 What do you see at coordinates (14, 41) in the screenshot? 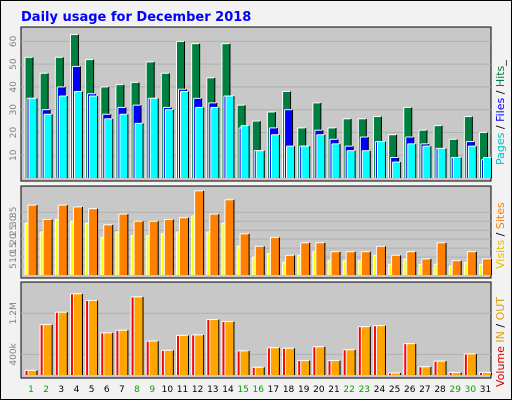
I see `y-tick-label: 60` at bounding box center [14, 41].